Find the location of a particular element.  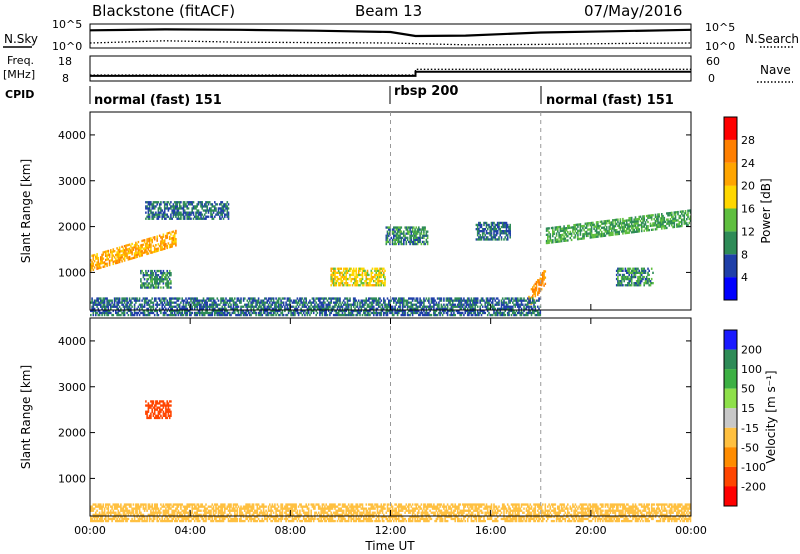

heatmap-cell-1949 is located at coordinates (636, 223).